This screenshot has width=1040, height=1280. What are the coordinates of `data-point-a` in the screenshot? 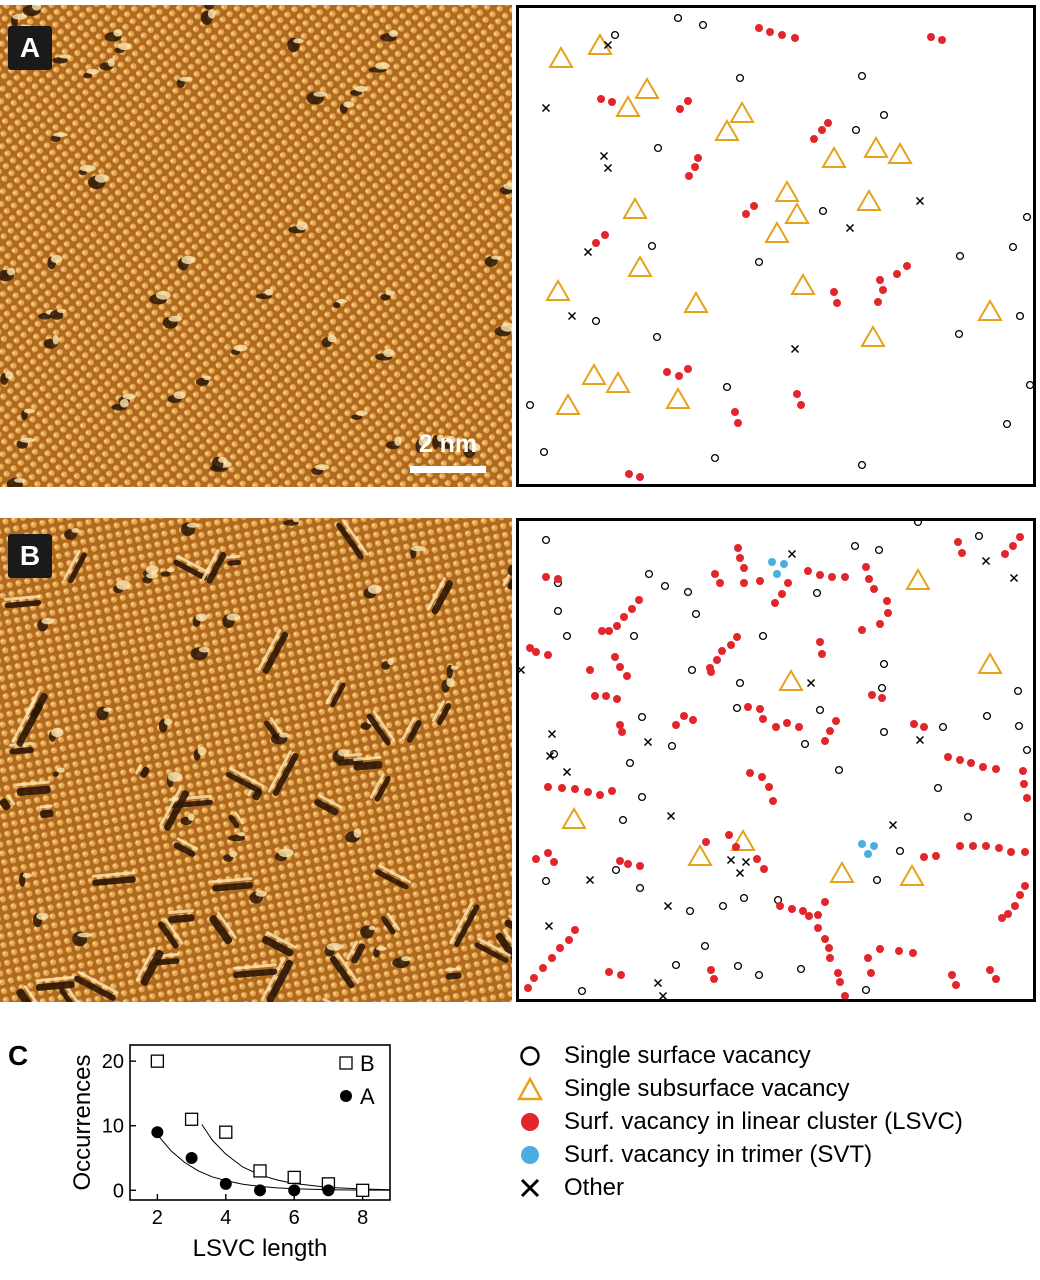 It's located at (294, 1190).